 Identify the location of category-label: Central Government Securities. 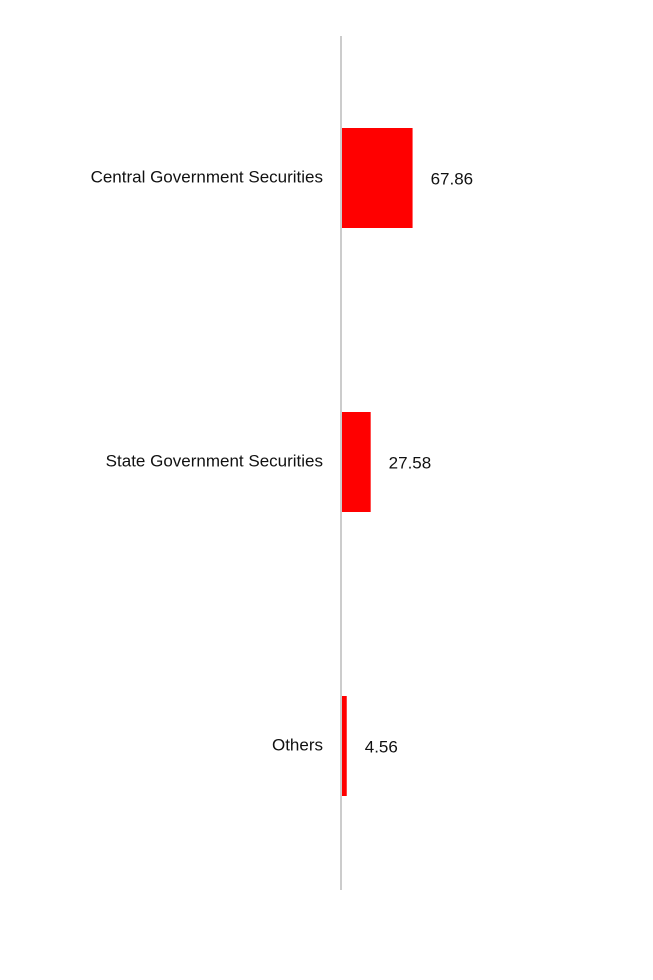
(207, 176).